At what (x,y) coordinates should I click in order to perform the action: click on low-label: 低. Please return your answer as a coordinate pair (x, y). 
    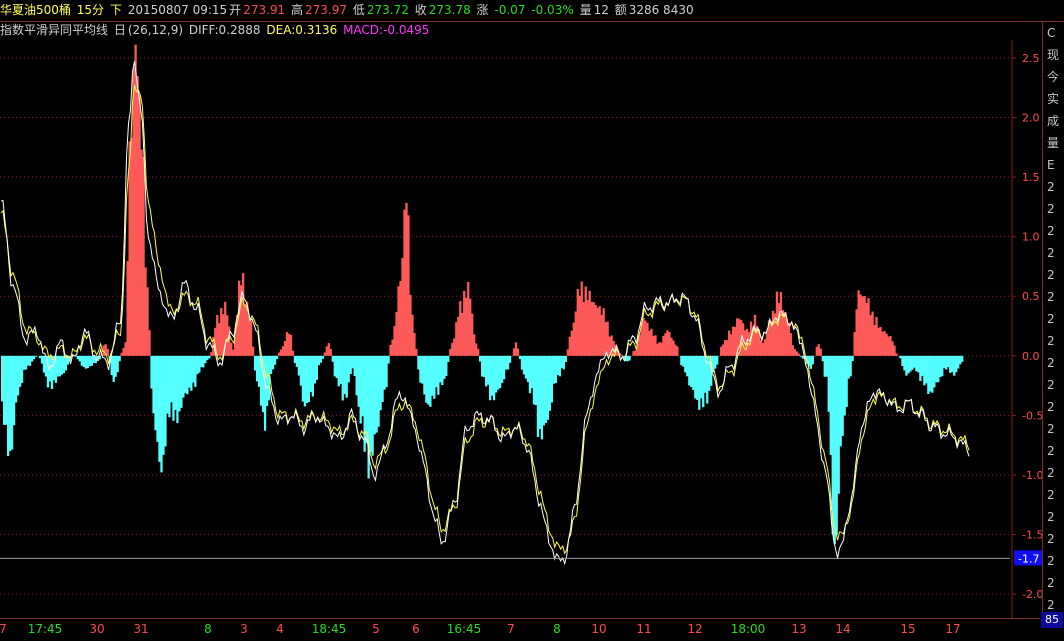
    Looking at the image, I should click on (358, 10).